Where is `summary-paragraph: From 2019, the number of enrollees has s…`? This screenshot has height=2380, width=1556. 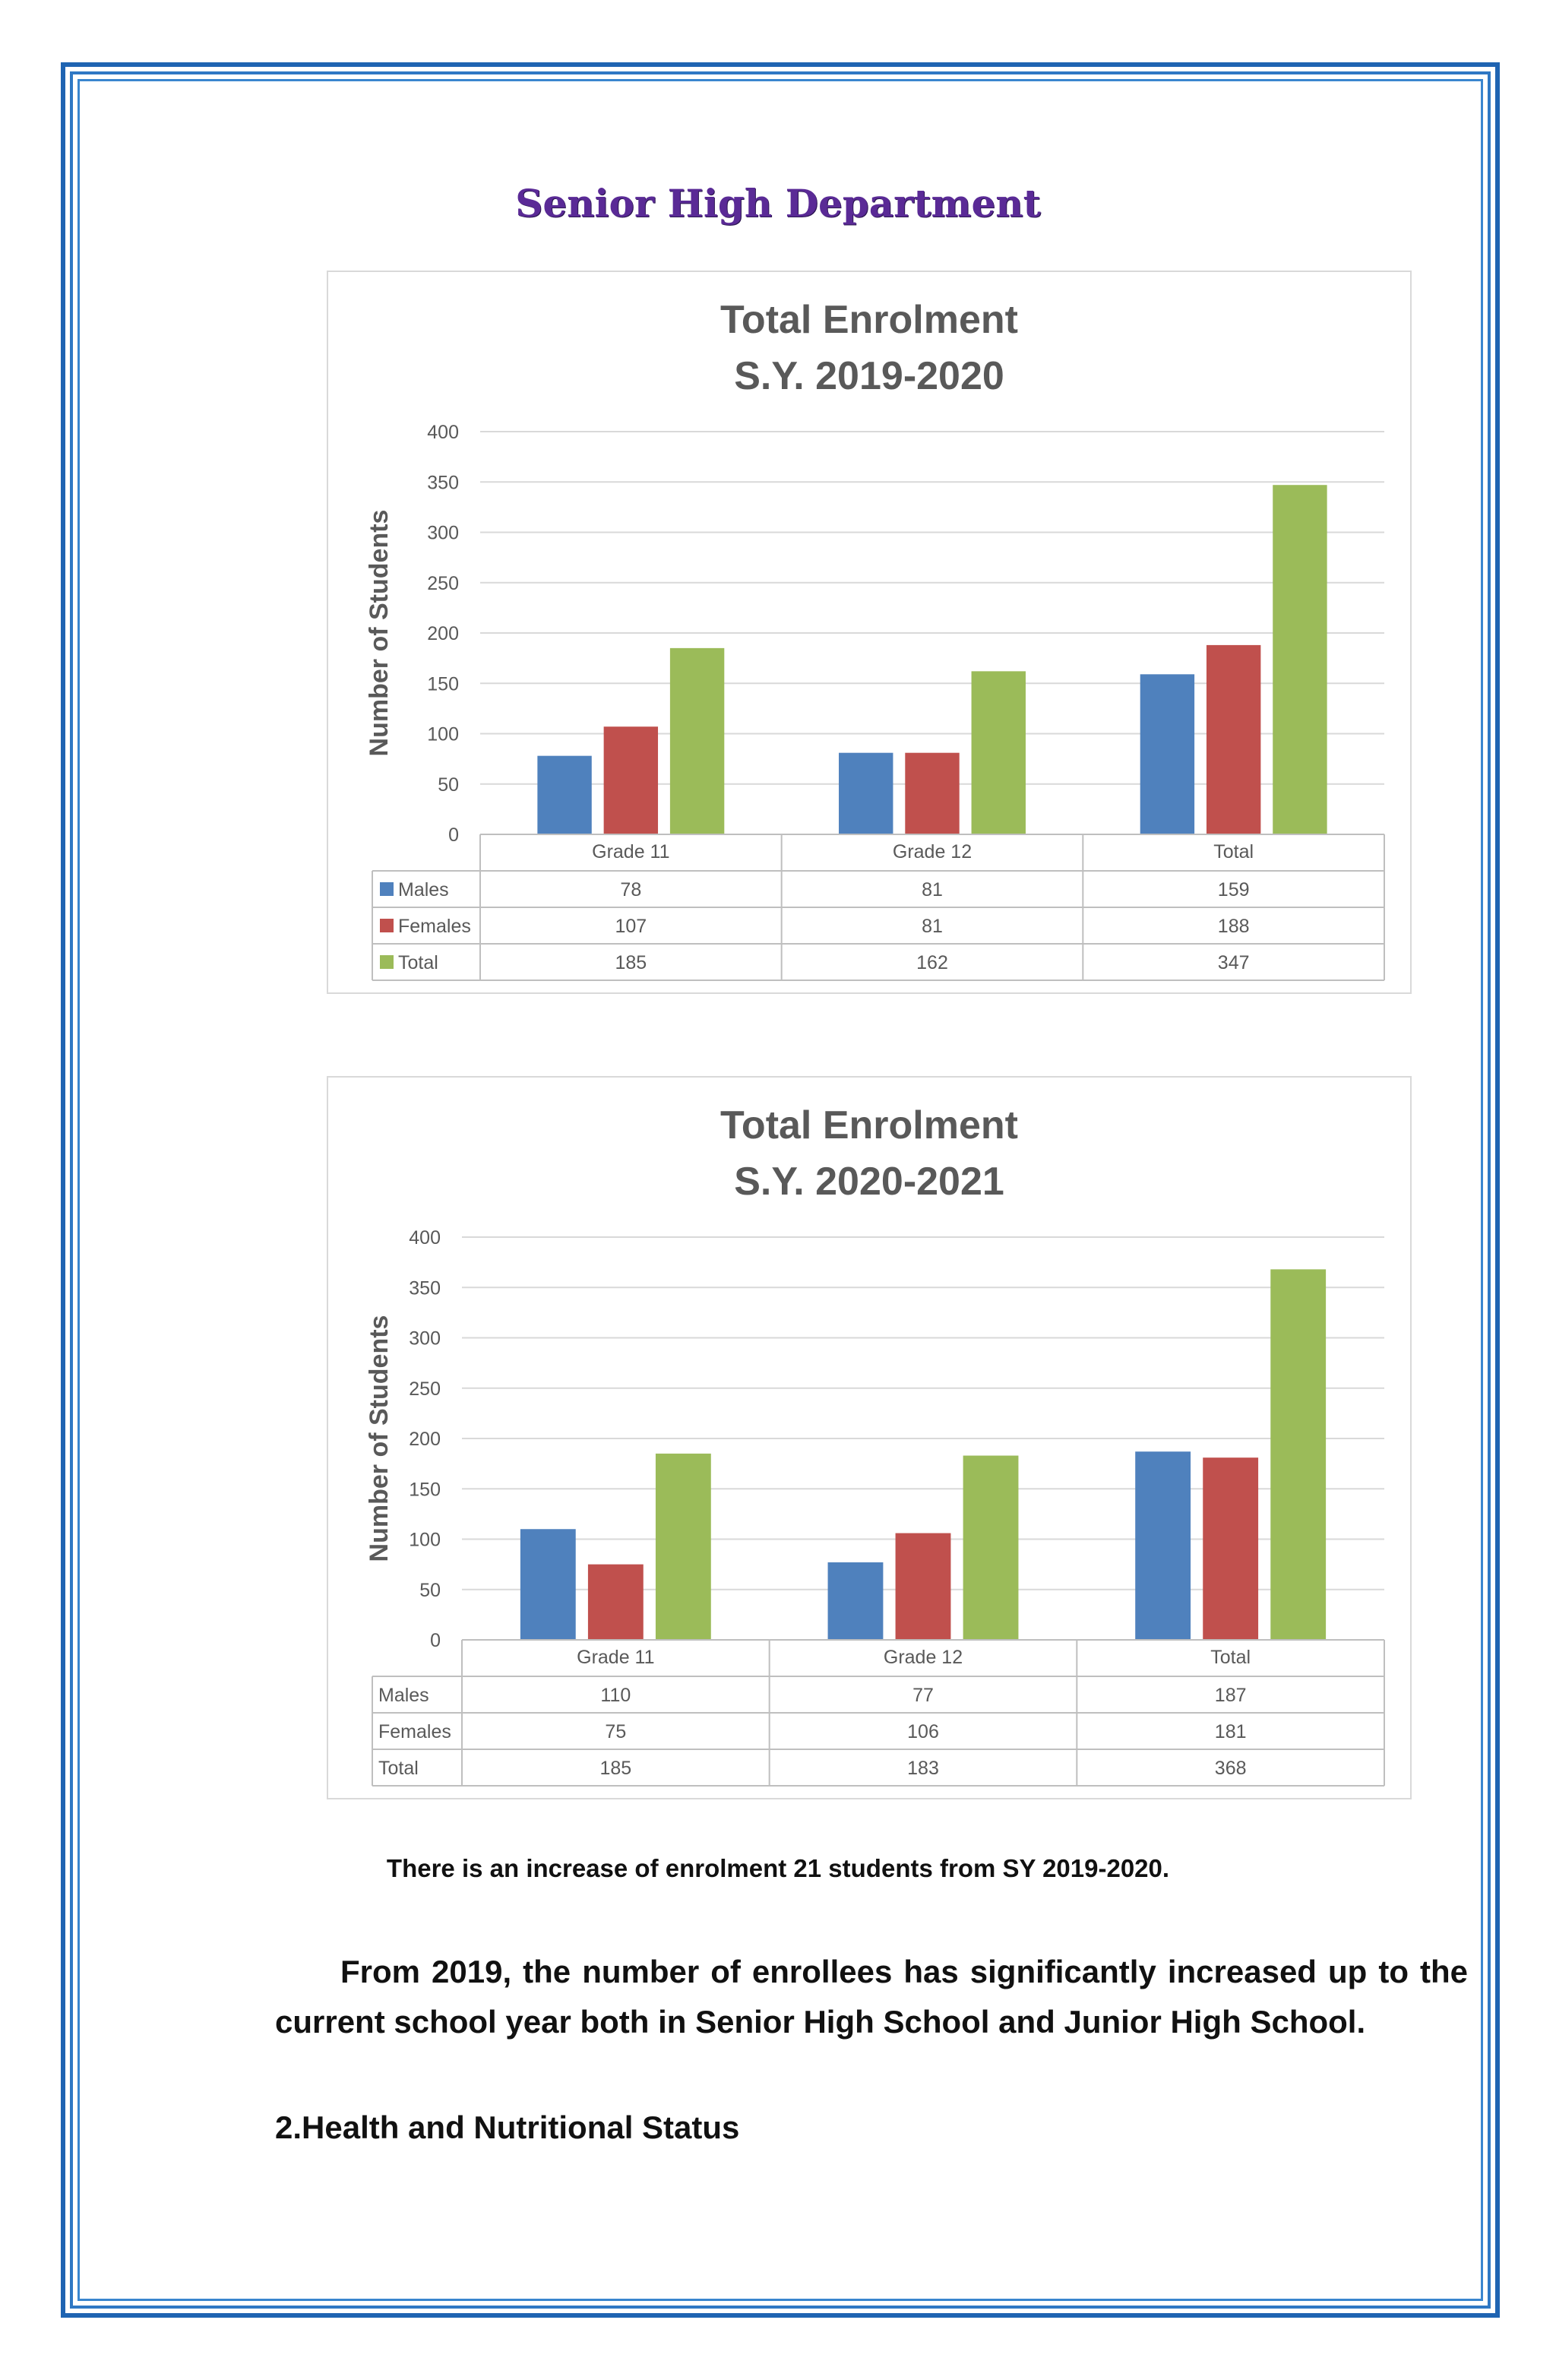 summary-paragraph: From 2019, the number of enrollees has s… is located at coordinates (871, 1997).